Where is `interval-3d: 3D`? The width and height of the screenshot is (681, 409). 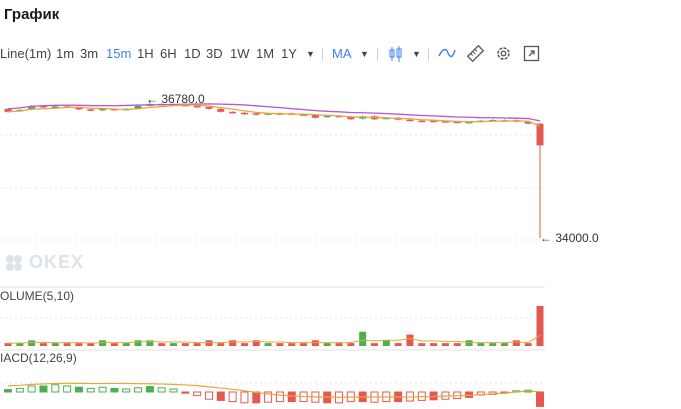 interval-3d: 3D is located at coordinates (214, 53).